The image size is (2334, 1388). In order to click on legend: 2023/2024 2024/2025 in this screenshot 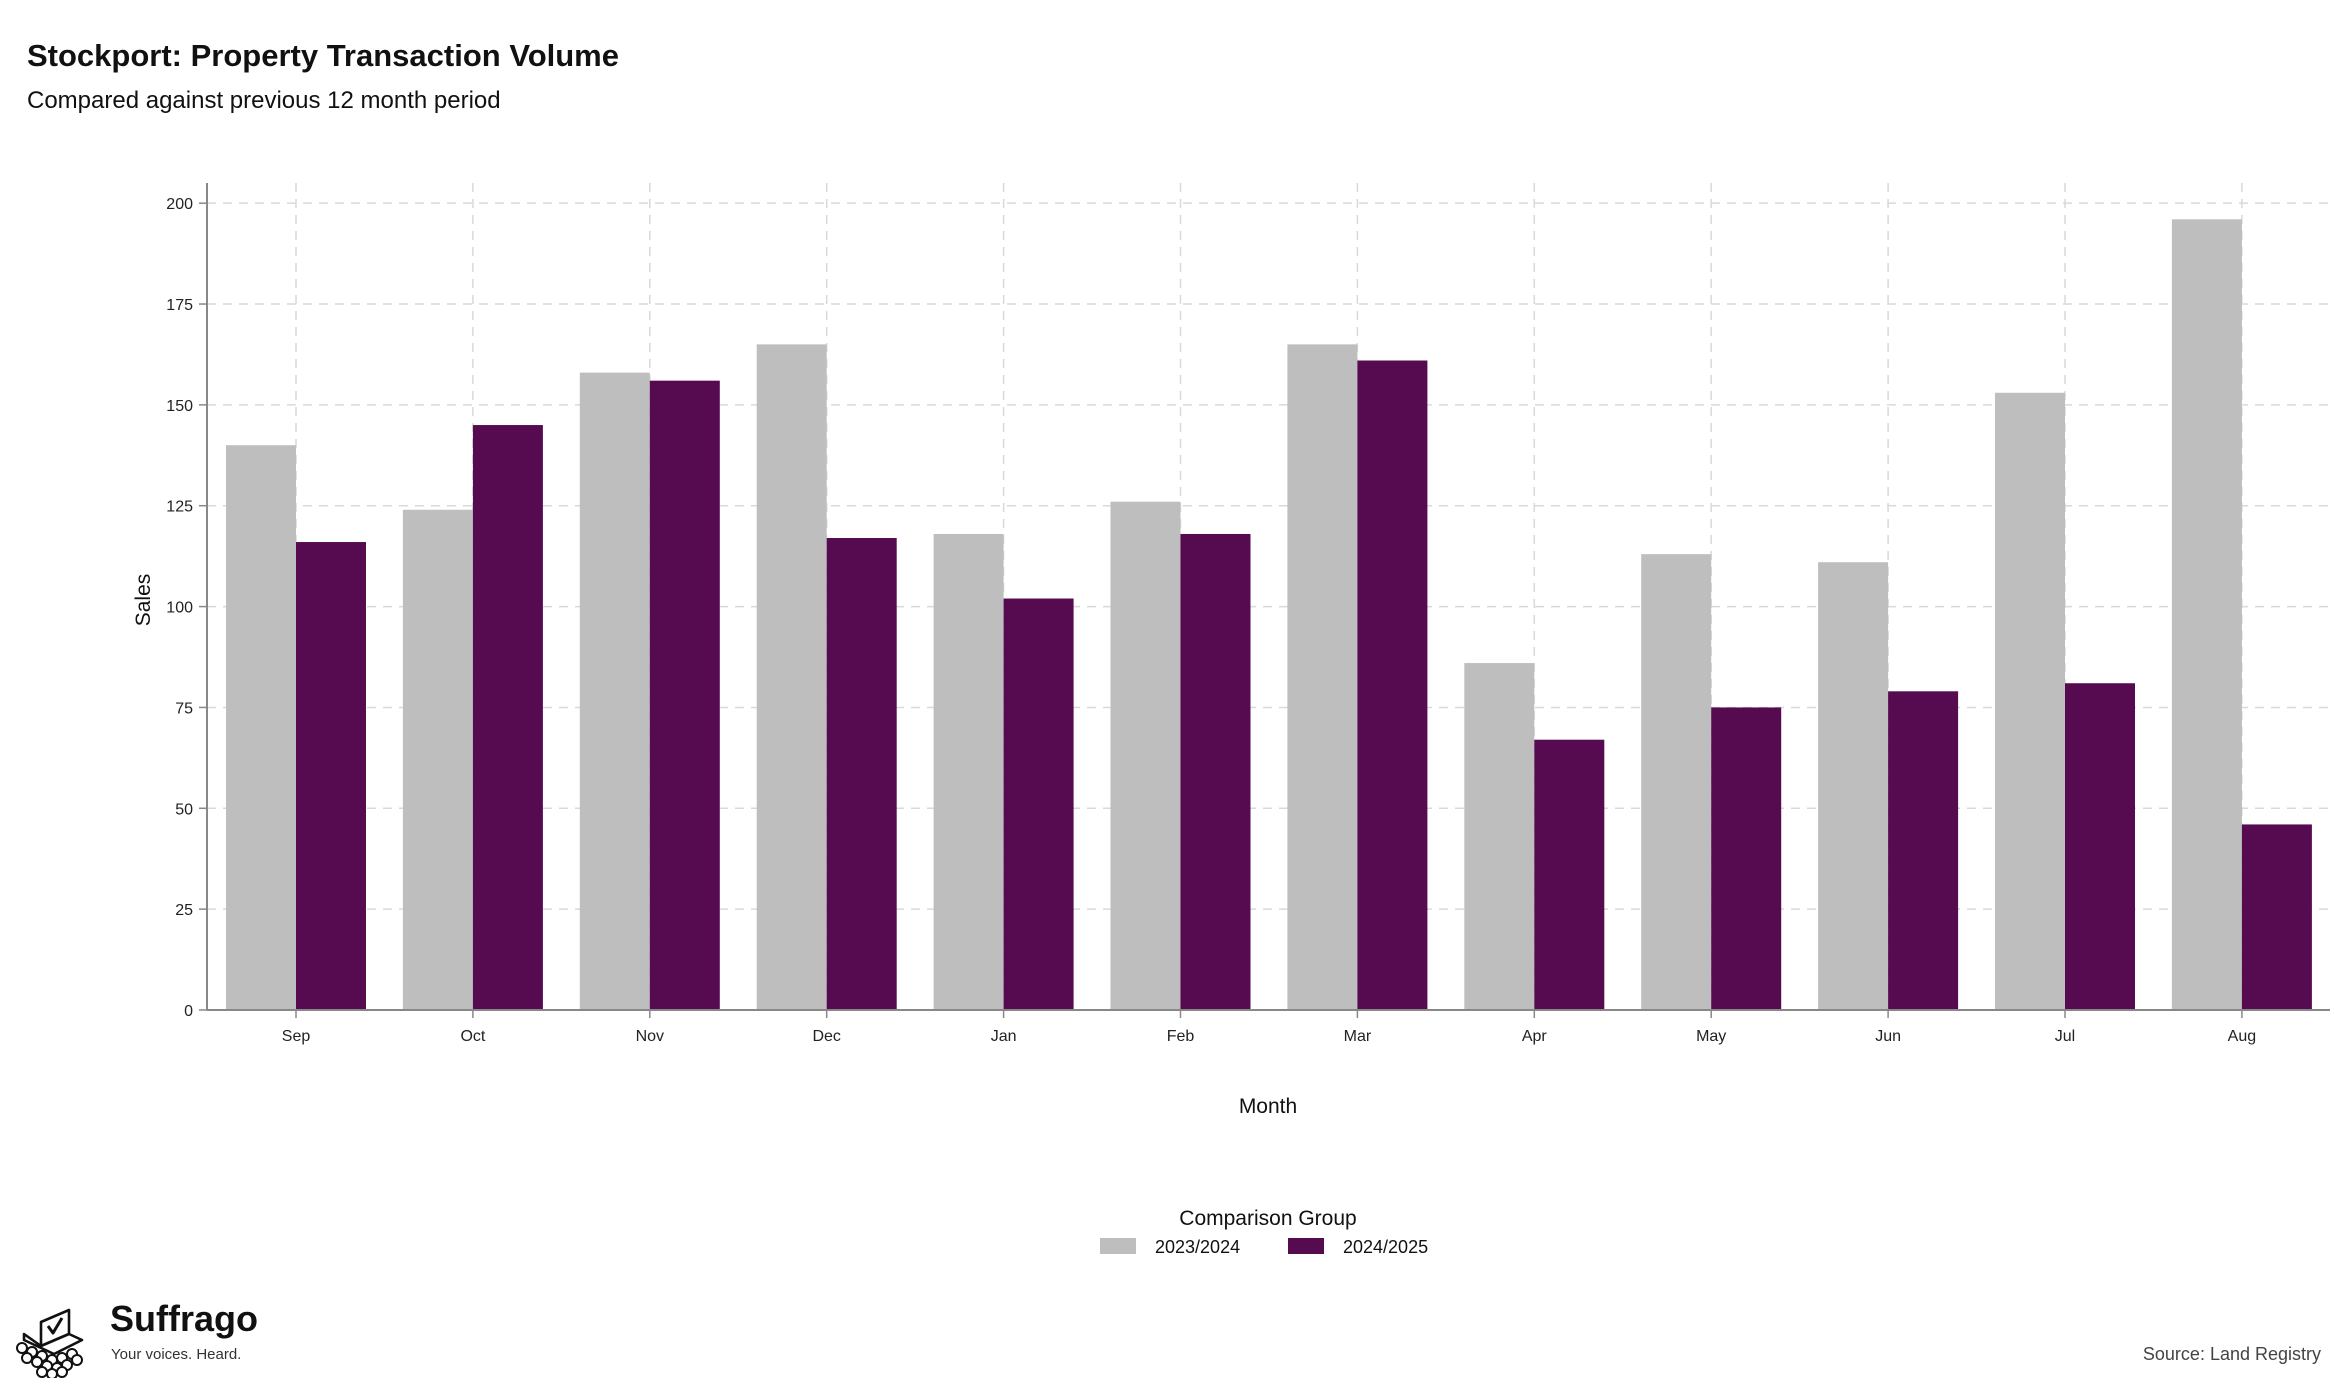, I will do `click(1264, 1247)`.